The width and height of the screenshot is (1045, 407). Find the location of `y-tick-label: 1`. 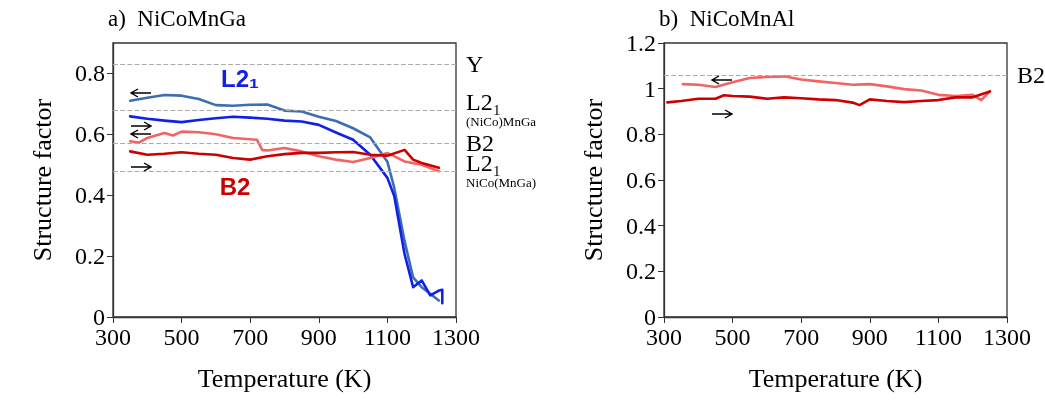

y-tick-label: 1 is located at coordinates (650, 88).